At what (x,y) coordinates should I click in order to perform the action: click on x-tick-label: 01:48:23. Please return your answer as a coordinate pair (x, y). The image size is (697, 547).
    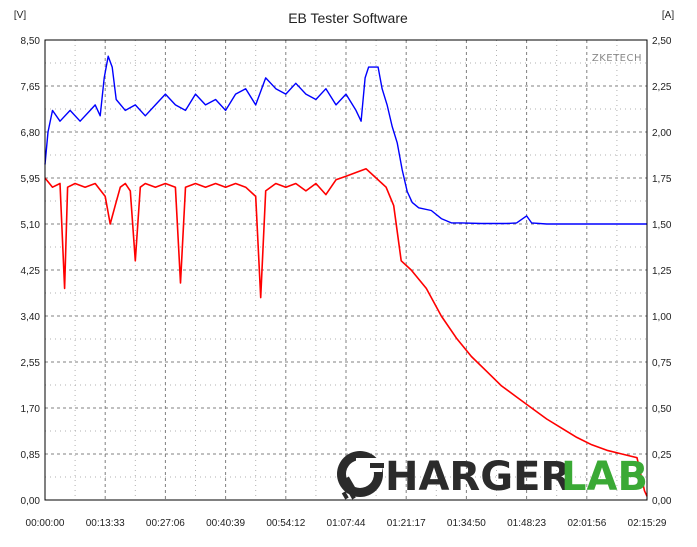
    Looking at the image, I should click on (526, 523).